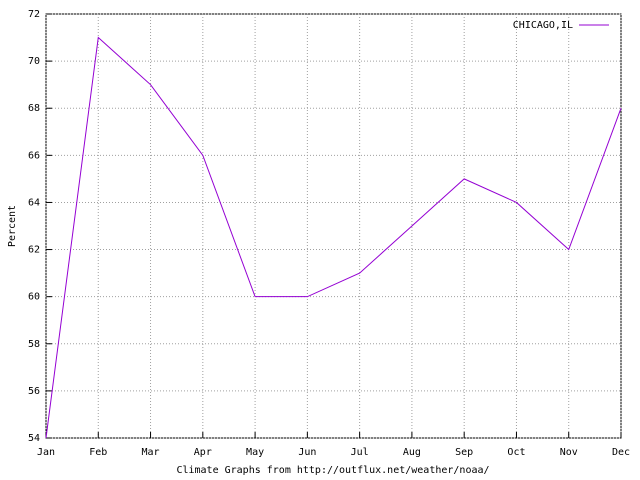 The height and width of the screenshot is (480, 640). What do you see at coordinates (621, 452) in the screenshot?
I see `x-tick-label: Dec` at bounding box center [621, 452].